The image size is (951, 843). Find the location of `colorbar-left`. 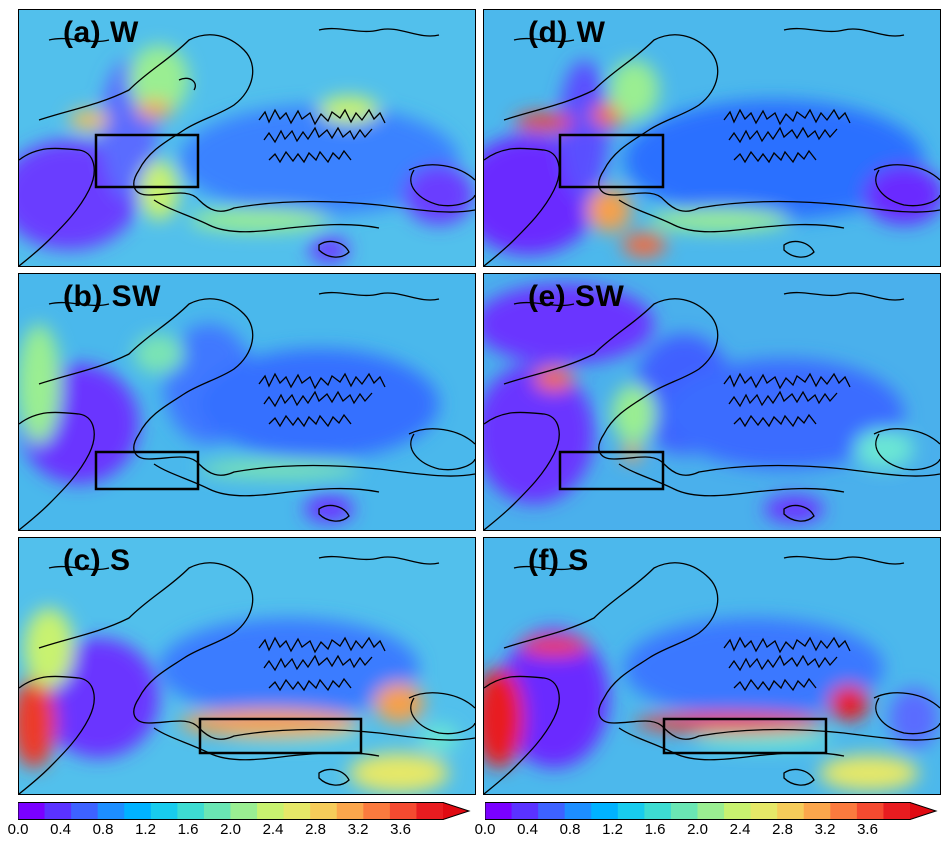

colorbar-left is located at coordinates (244, 811).